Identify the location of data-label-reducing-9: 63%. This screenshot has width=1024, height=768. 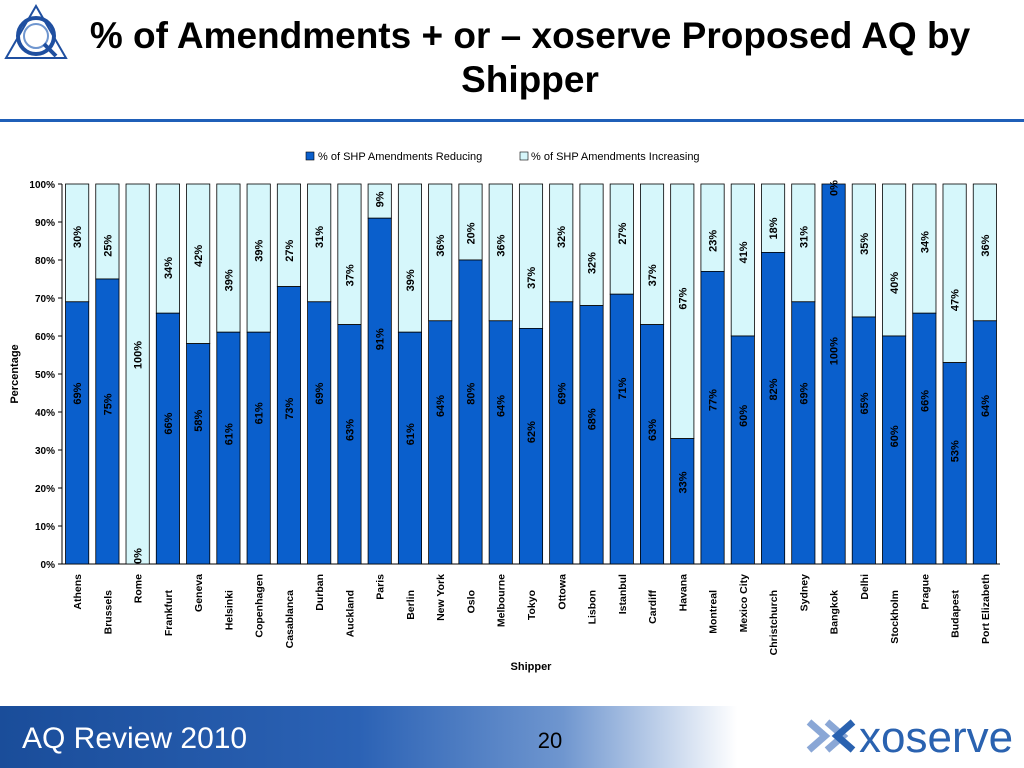
(350, 430).